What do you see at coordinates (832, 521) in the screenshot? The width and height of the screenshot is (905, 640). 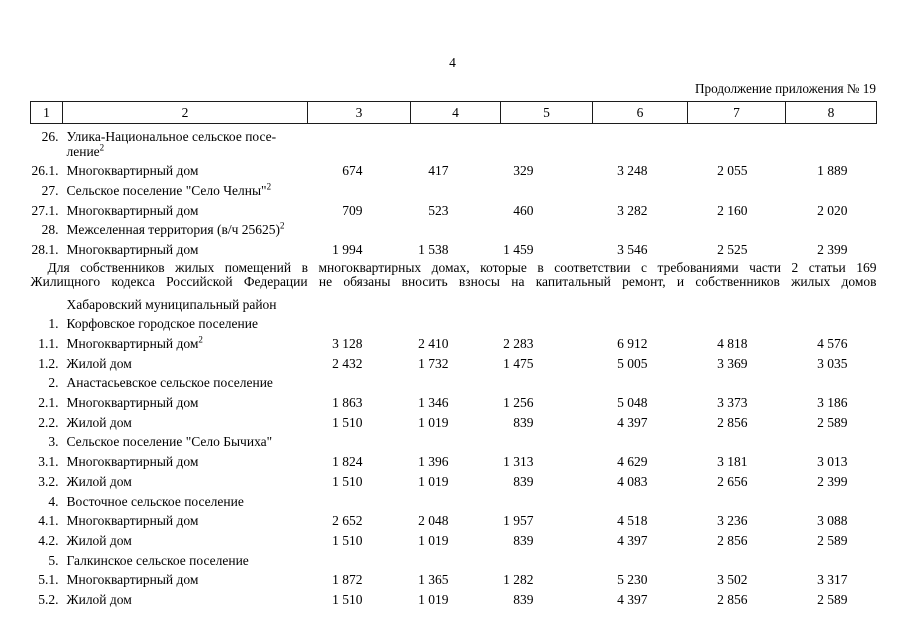 I see `value-cell: 3 088` at bounding box center [832, 521].